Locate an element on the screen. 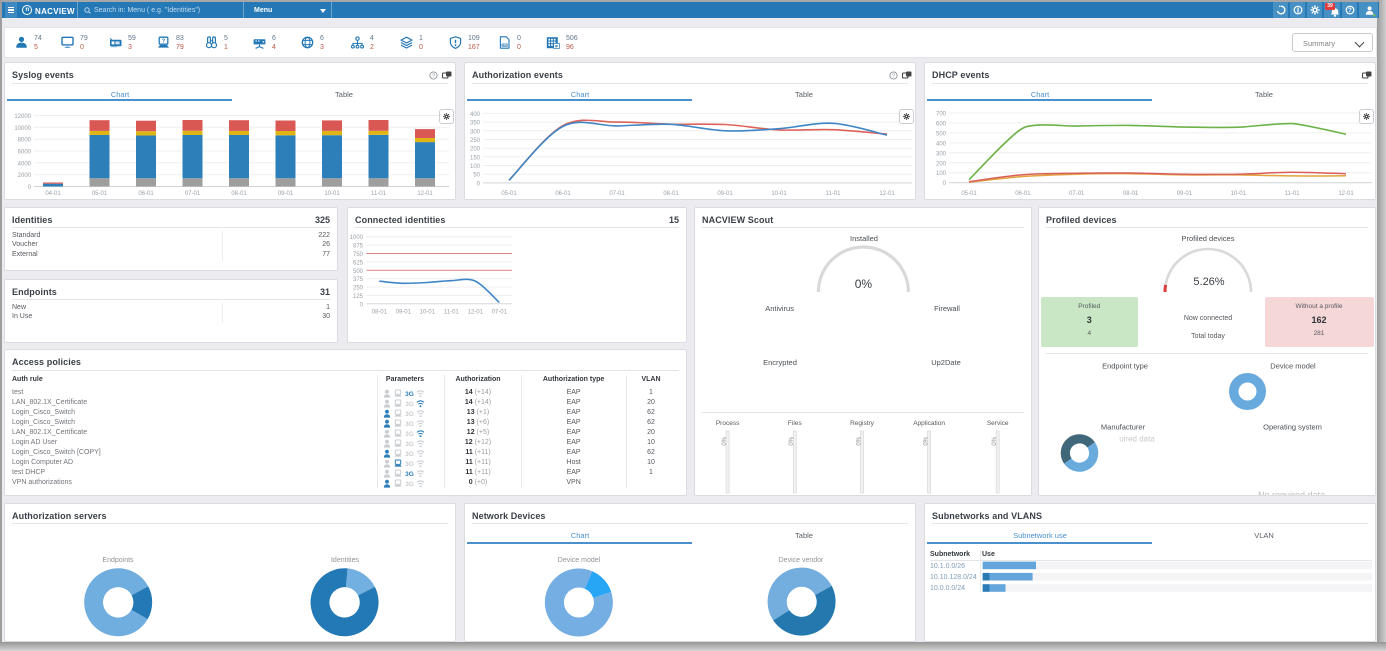  svg-text: Total today is located at coordinates (1208, 336).